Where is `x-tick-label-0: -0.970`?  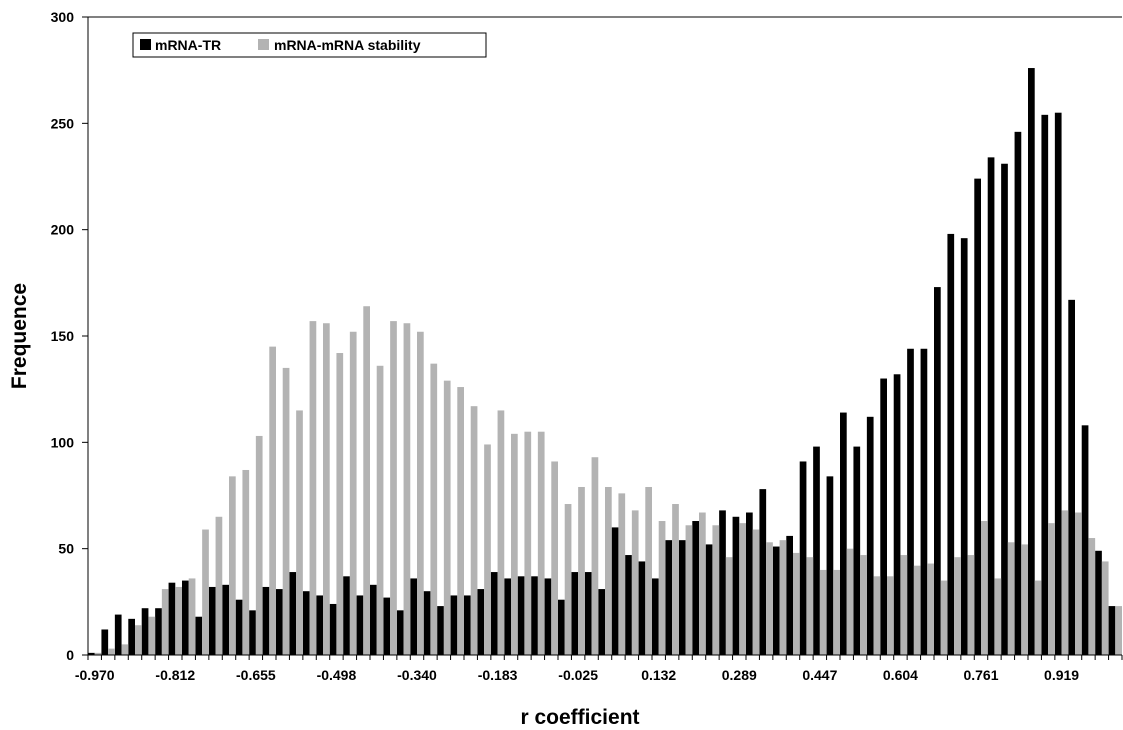 x-tick-label-0: -0.970 is located at coordinates (95, 675).